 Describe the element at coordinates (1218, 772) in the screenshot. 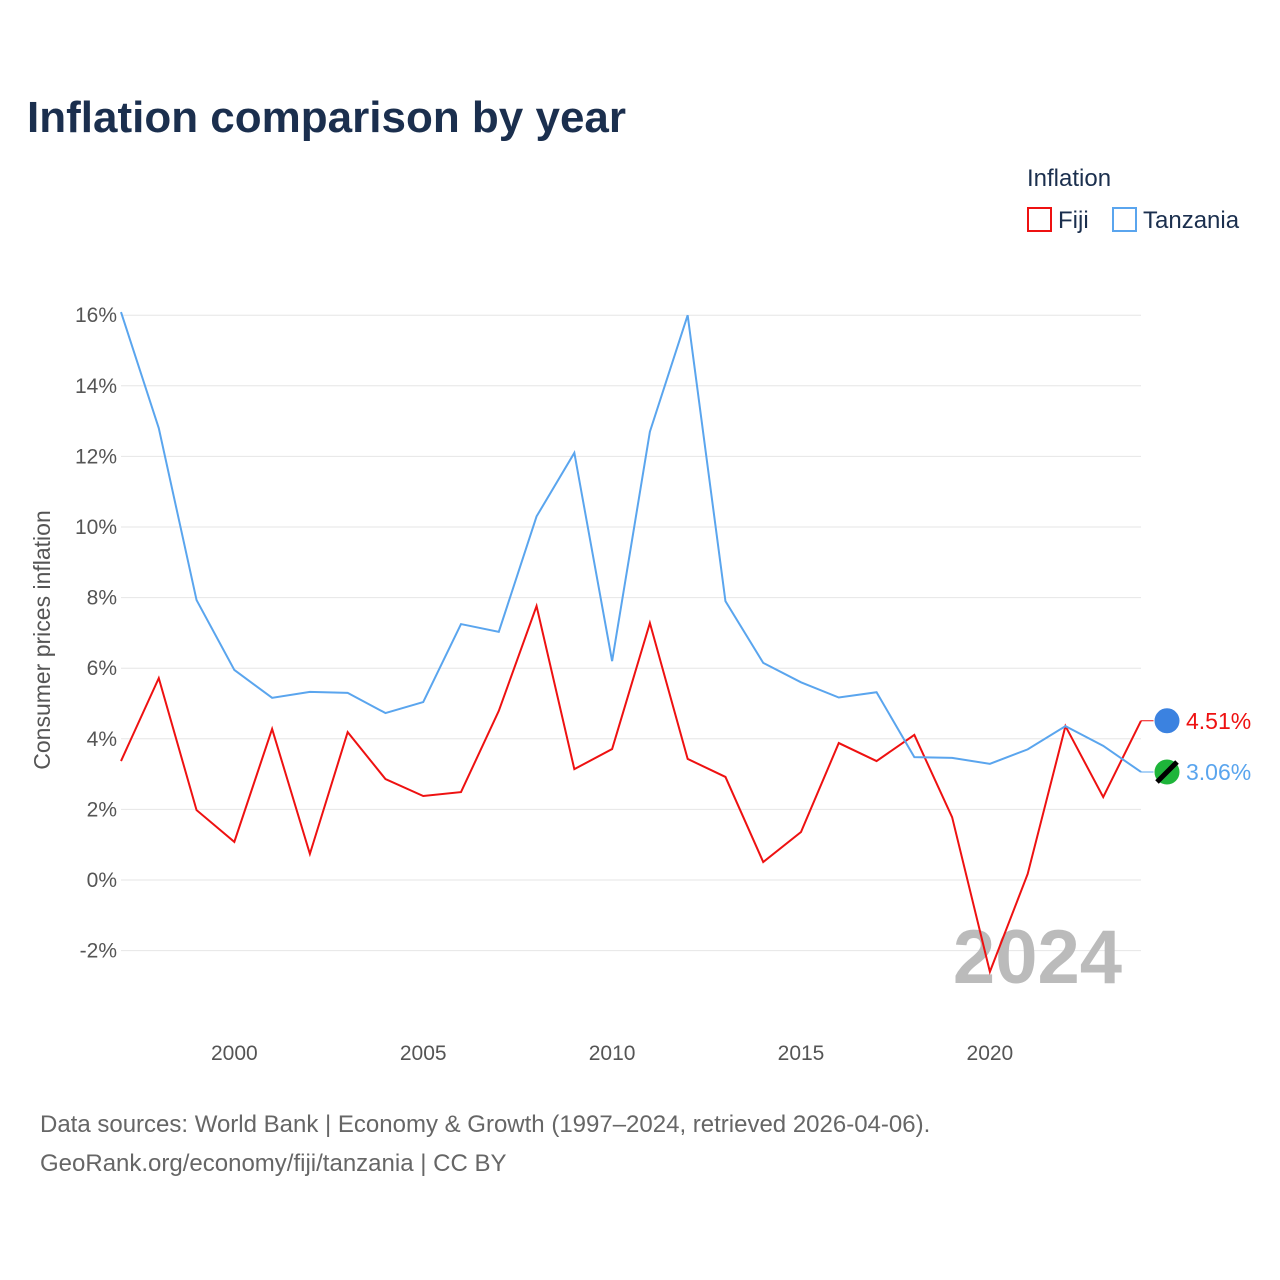

I see `end-label-tanzania: 3.06%` at that location.